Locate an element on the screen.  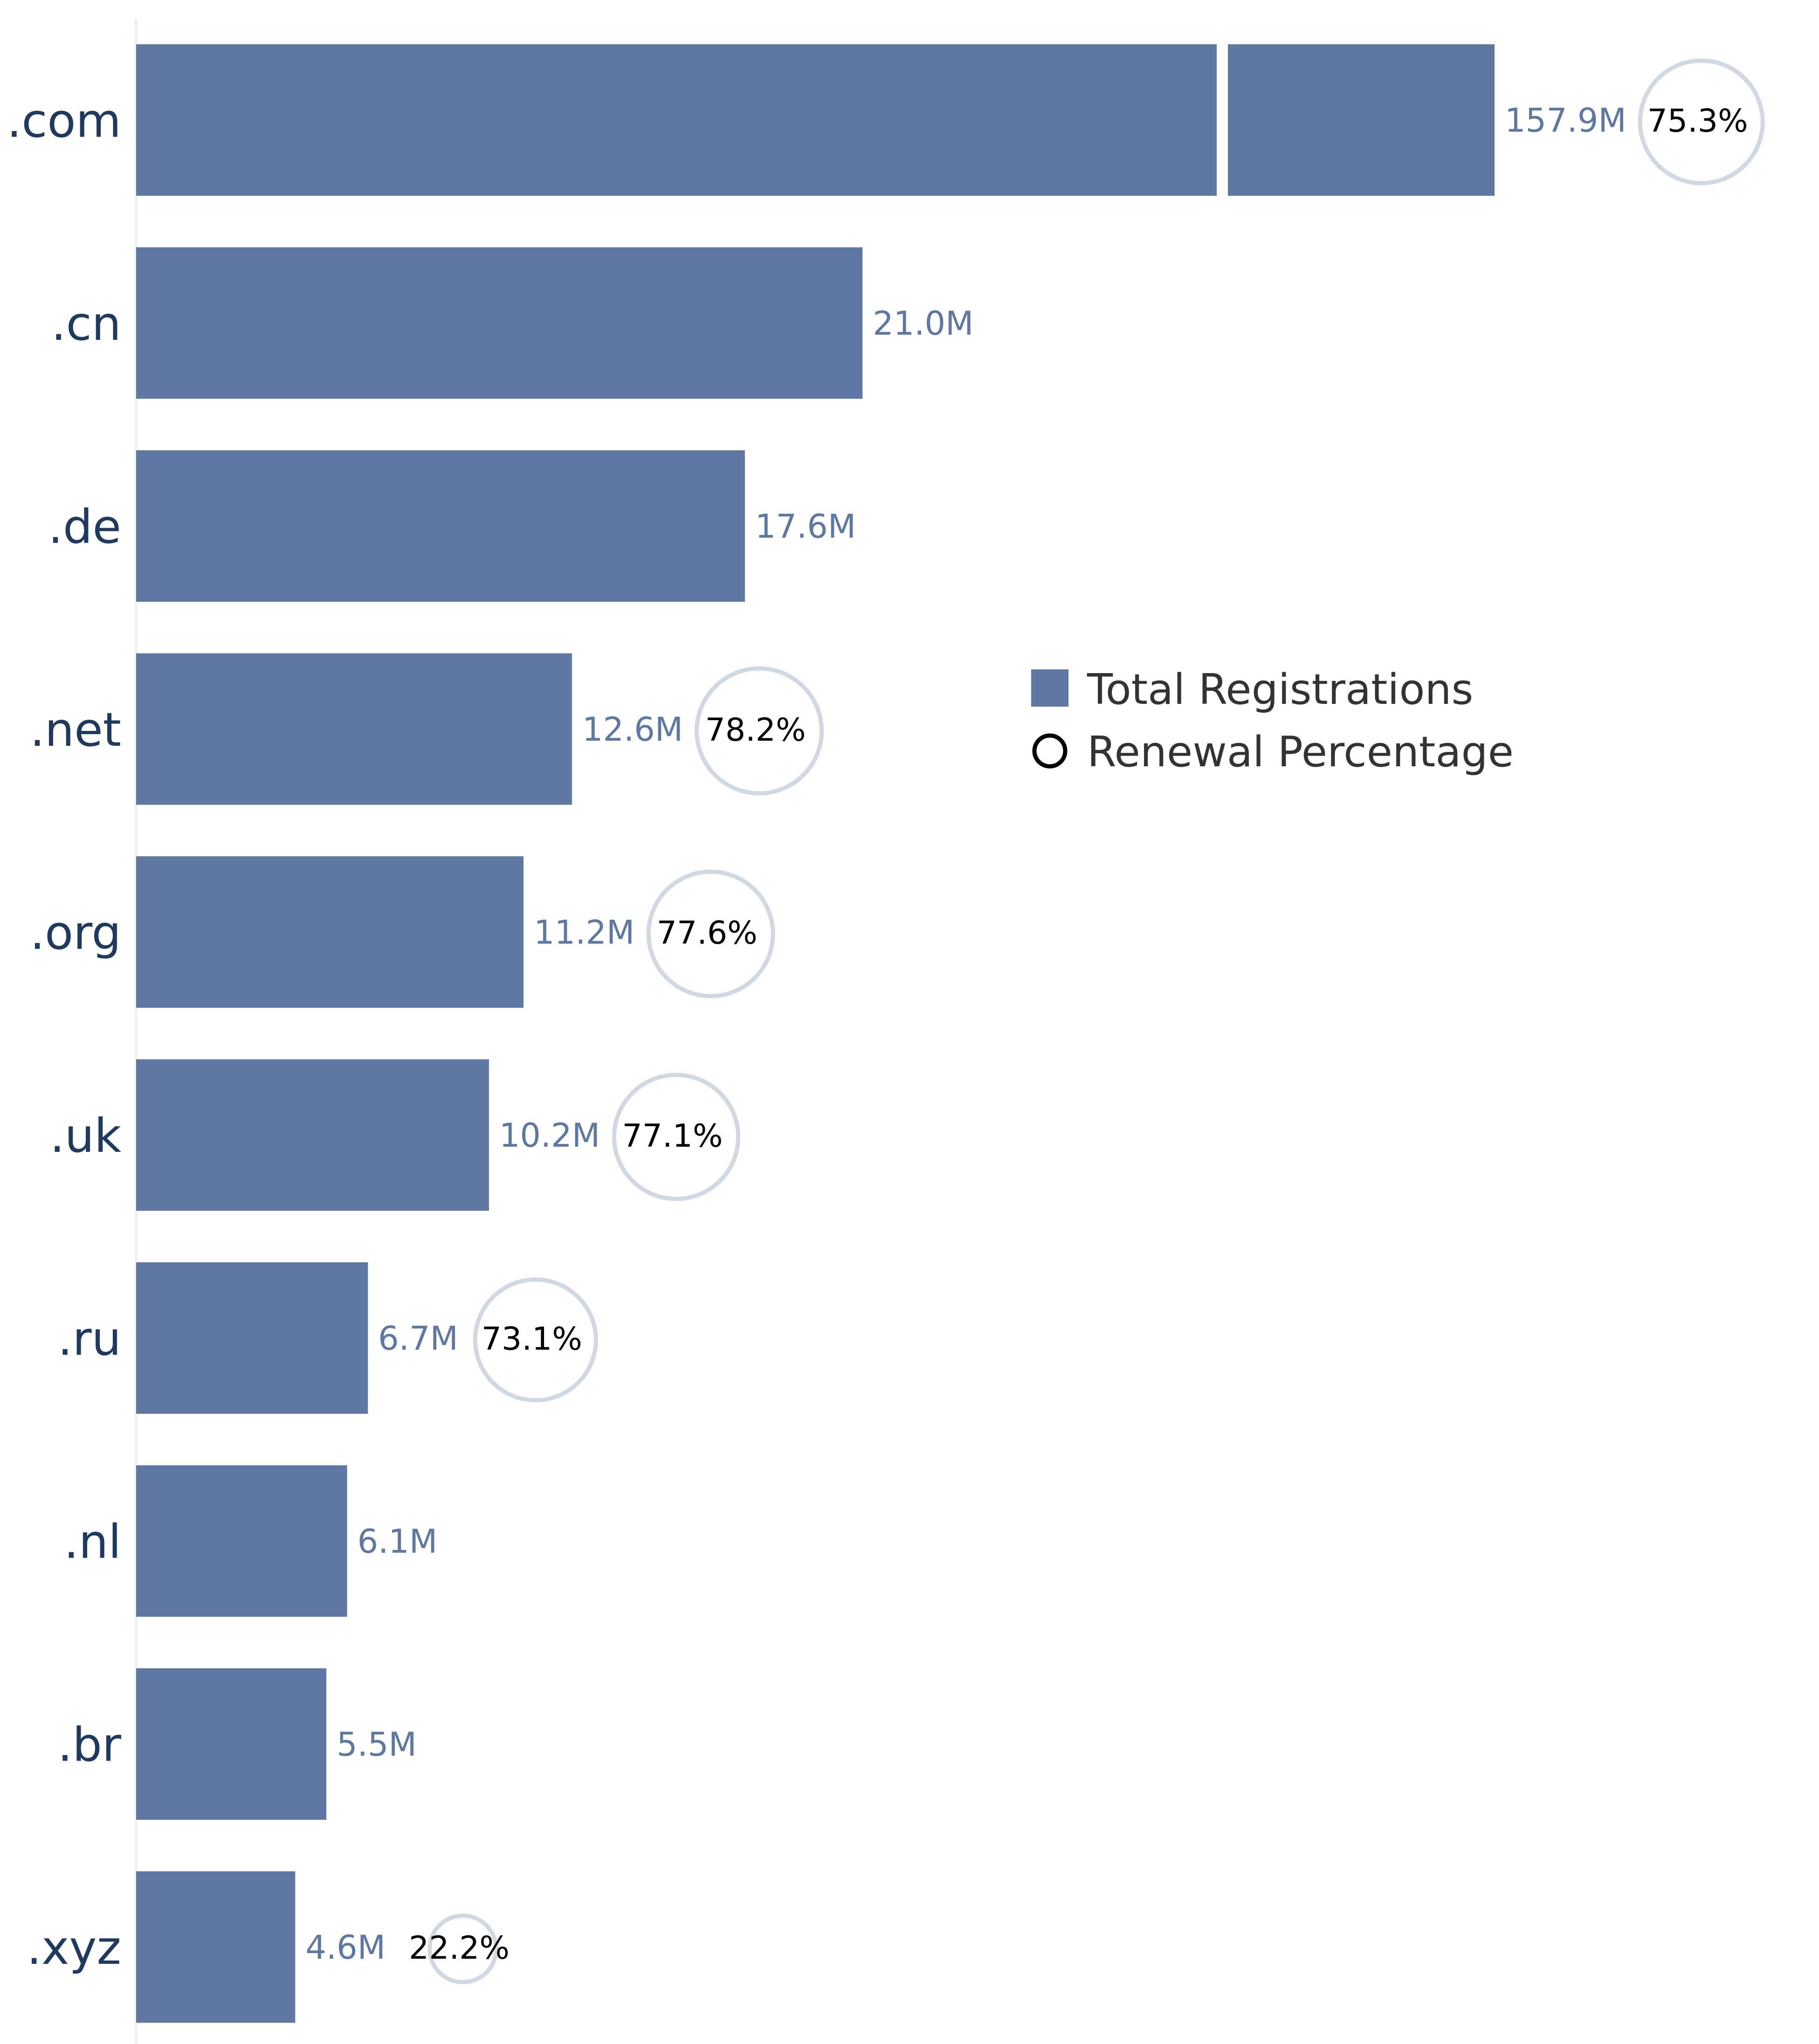
value-label-nl: 6.1M is located at coordinates (398, 1541).